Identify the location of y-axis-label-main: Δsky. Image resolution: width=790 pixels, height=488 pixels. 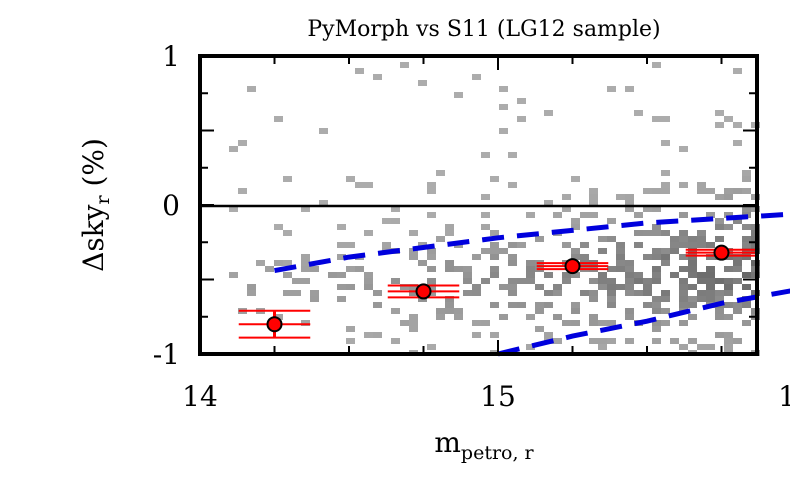
(93, 238).